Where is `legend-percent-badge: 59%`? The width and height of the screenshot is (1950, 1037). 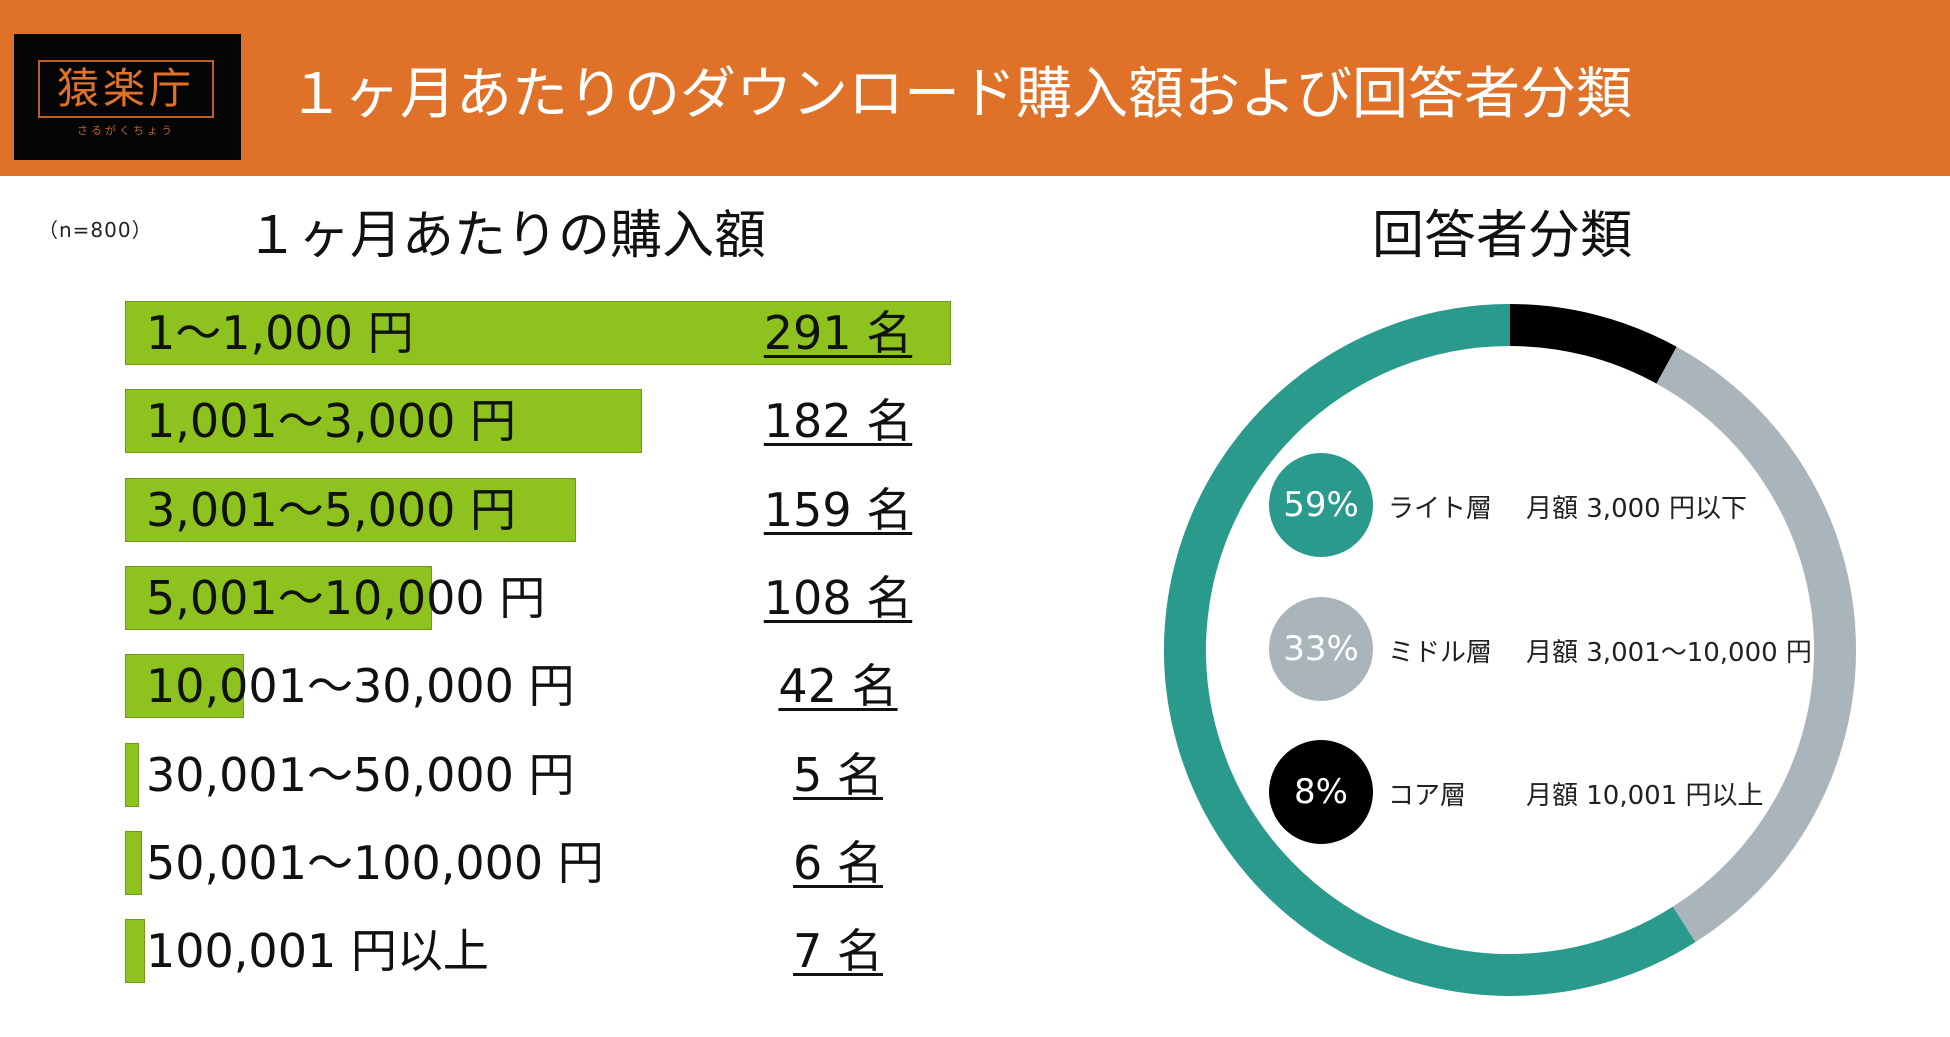
legend-percent-badge: 59% is located at coordinates (1321, 505).